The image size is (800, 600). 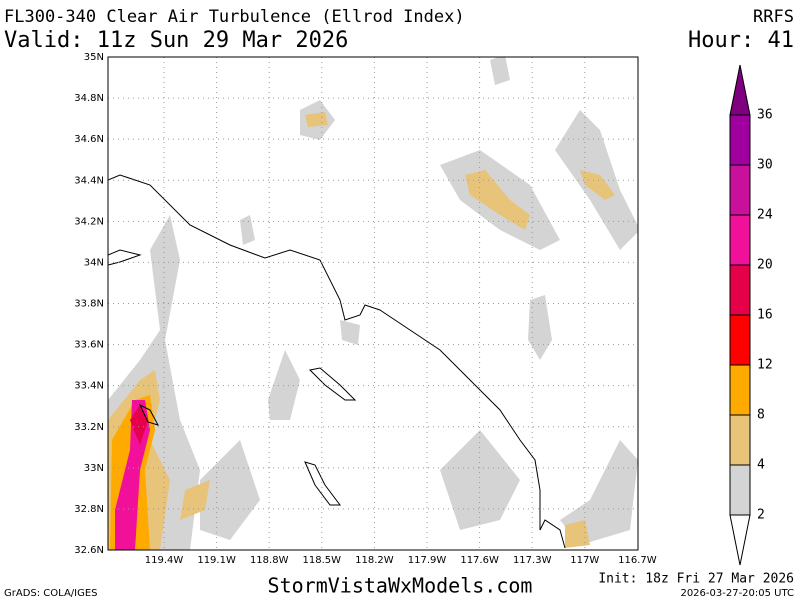 What do you see at coordinates (740, 90) in the screenshot?
I see `colorbar-high` at bounding box center [740, 90].